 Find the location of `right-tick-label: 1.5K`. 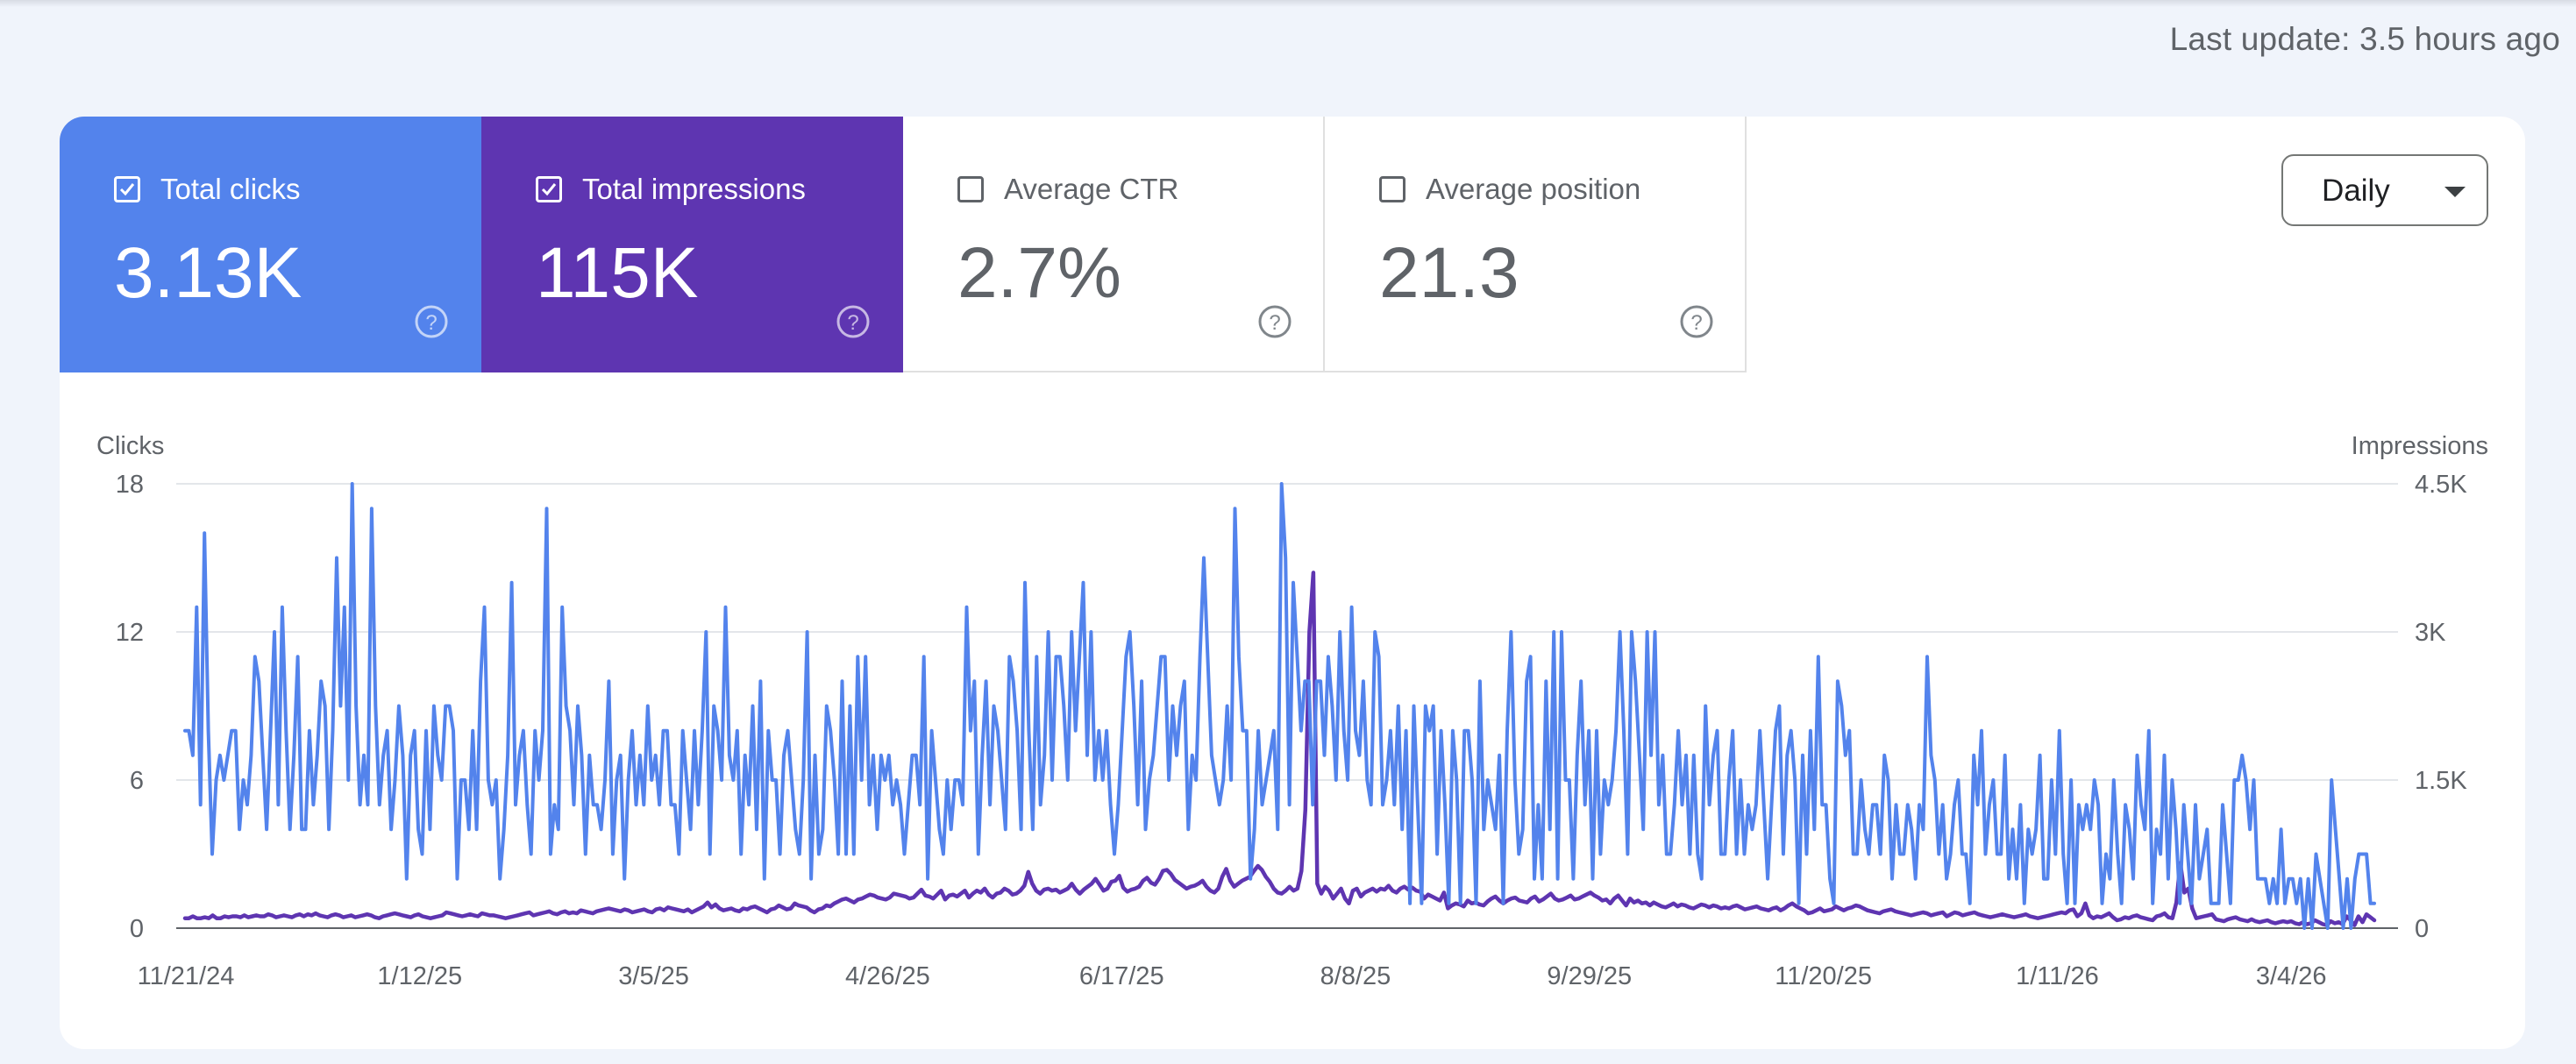

right-tick-label: 1.5K is located at coordinates (2441, 781).